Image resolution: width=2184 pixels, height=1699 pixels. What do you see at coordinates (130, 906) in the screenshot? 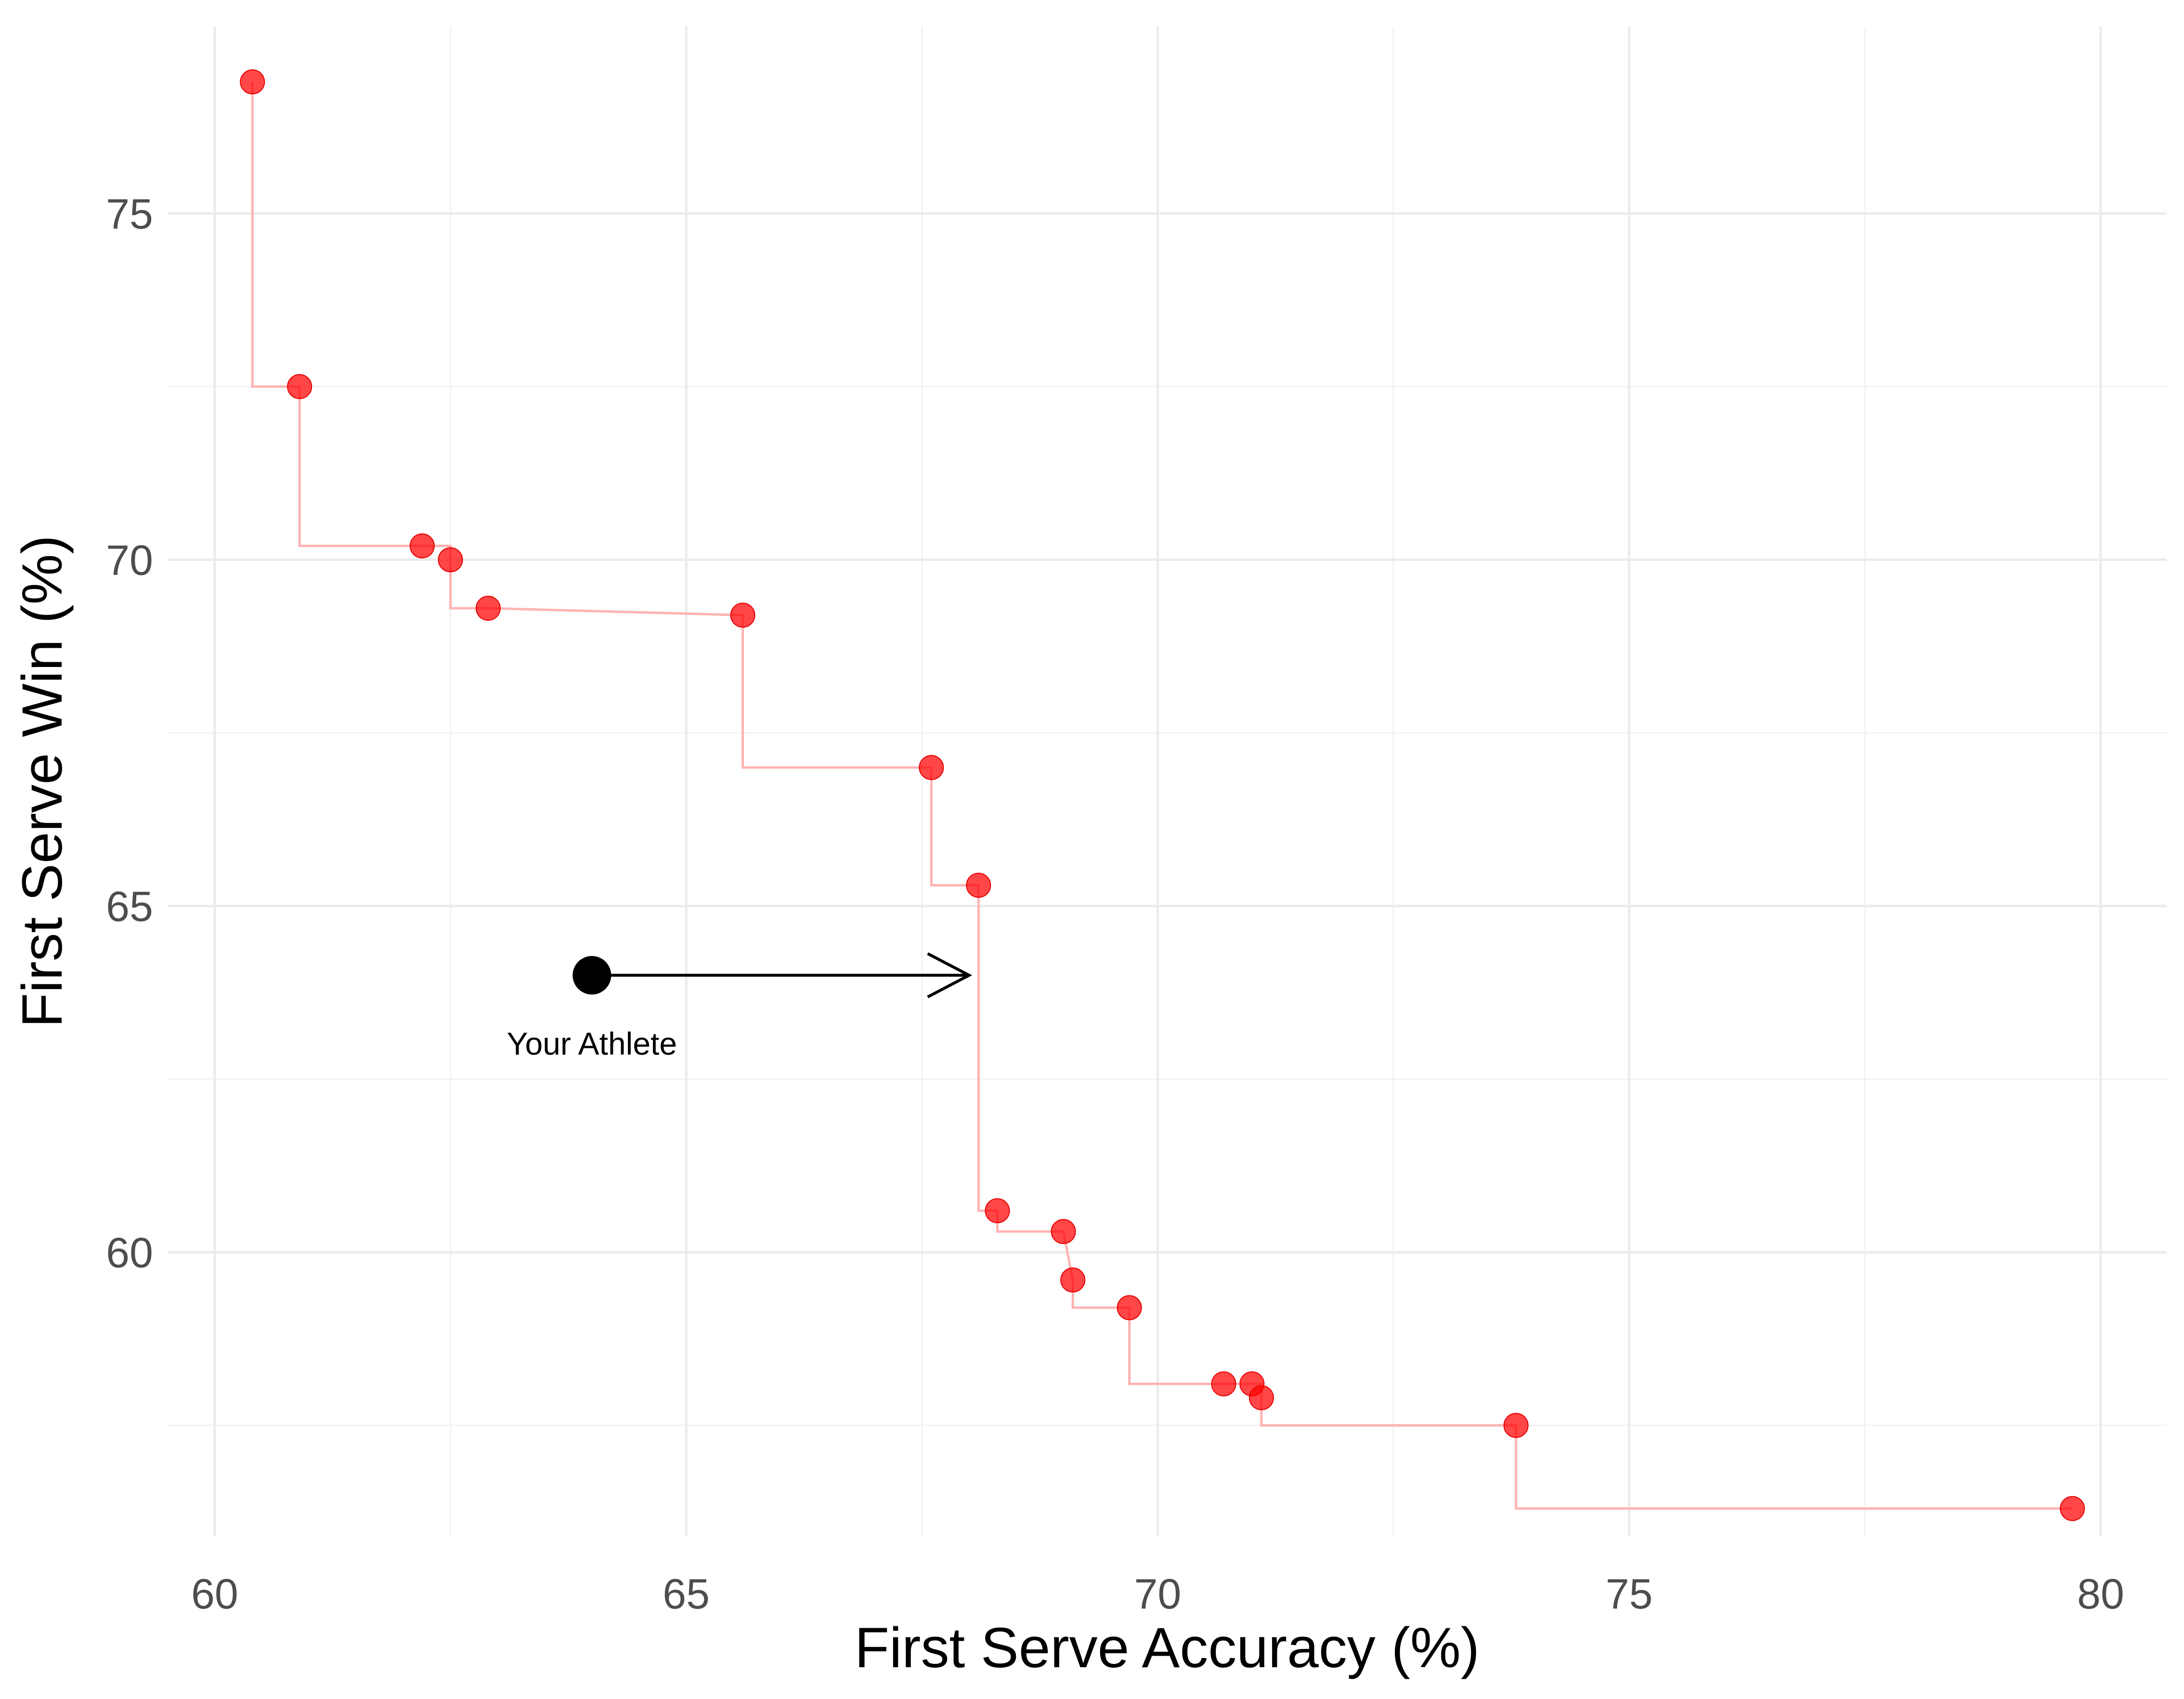
I see `y-tick-label: 65` at bounding box center [130, 906].